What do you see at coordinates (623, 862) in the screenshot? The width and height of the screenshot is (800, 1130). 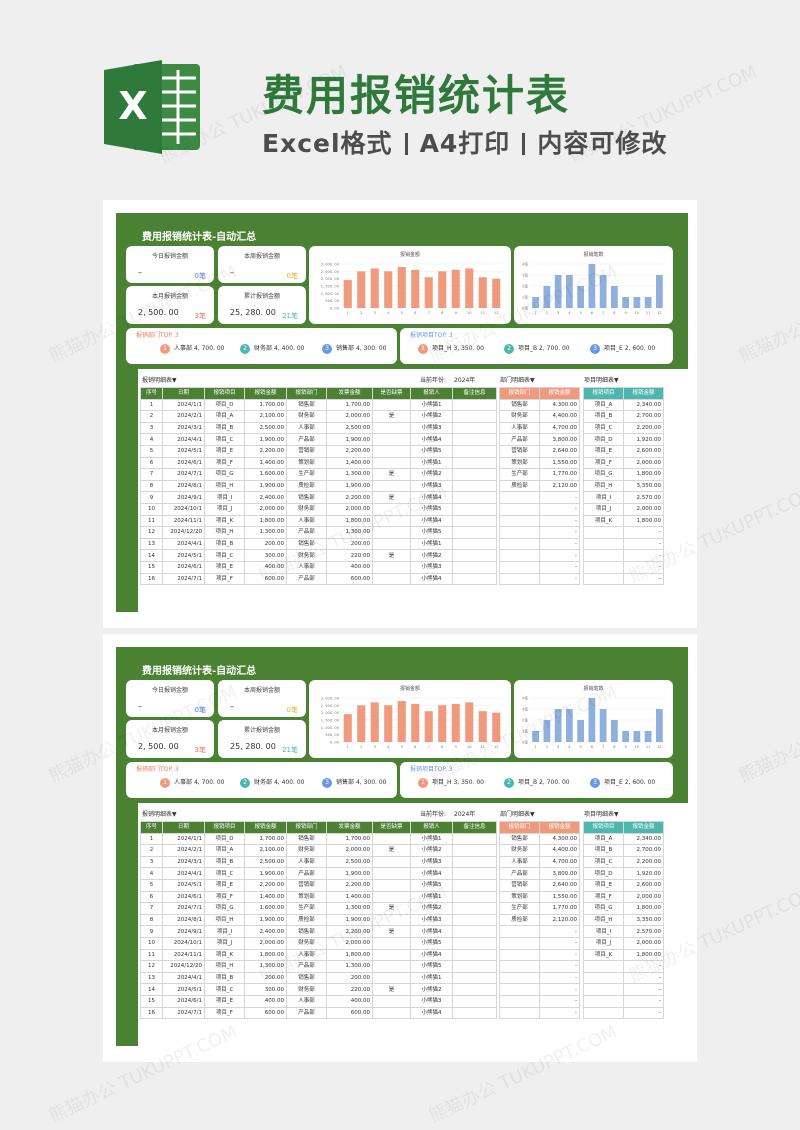 I see `table-row: 项目_C 2,200.00` at bounding box center [623, 862].